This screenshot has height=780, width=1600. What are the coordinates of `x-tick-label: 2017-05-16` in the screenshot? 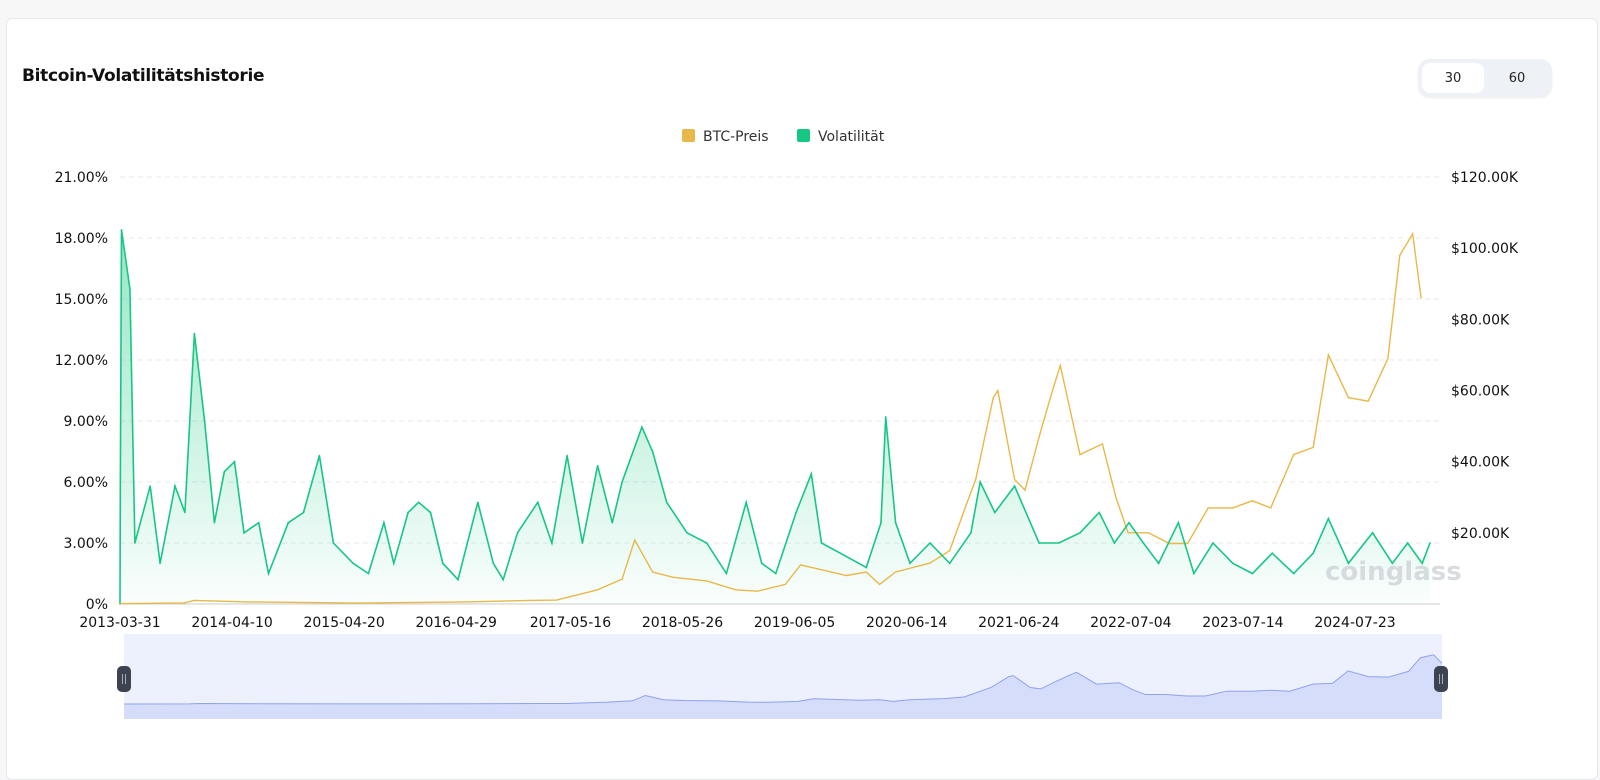 It's located at (570, 623).